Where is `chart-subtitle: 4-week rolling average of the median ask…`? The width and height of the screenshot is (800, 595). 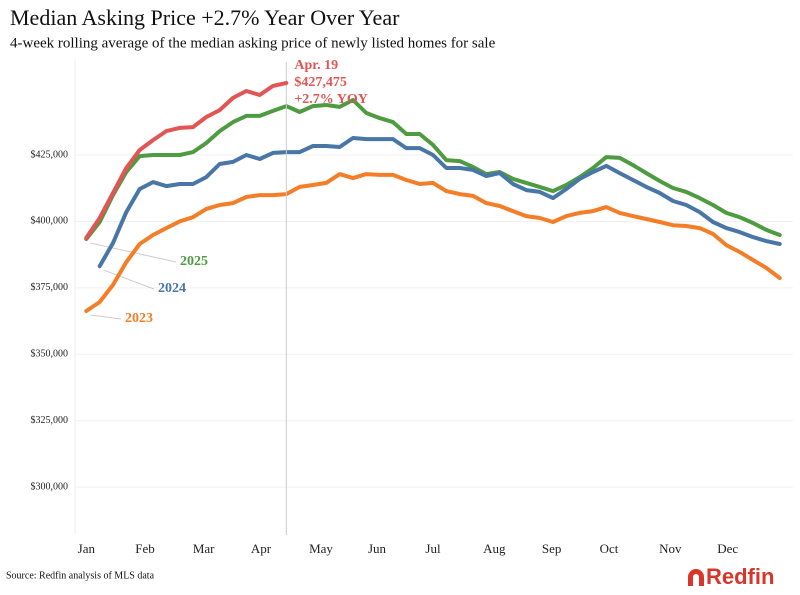 chart-subtitle: 4-week rolling average of the median ask… is located at coordinates (253, 43).